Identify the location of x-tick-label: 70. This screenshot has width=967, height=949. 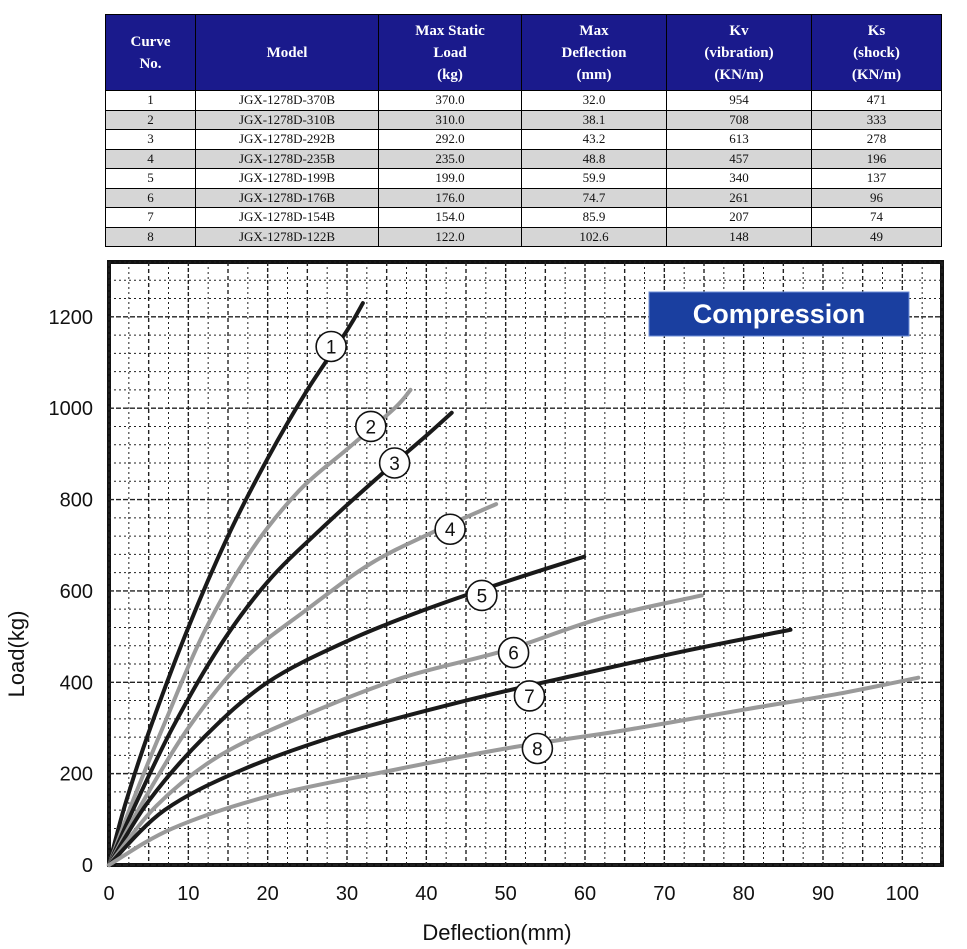
(664, 894).